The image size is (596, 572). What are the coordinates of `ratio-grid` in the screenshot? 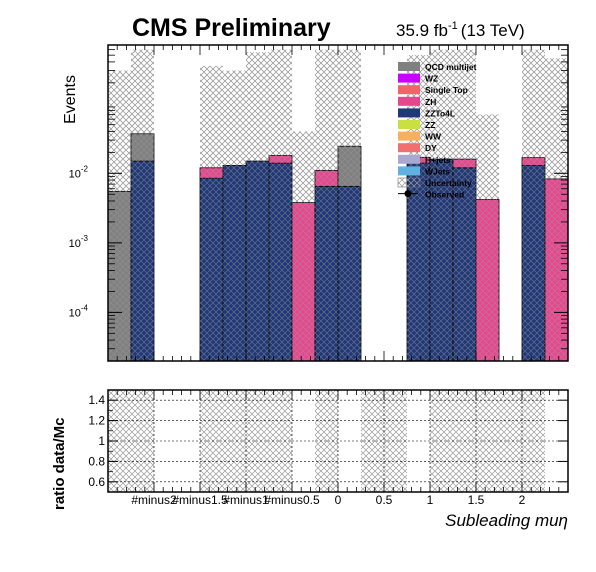 It's located at (338, 441).